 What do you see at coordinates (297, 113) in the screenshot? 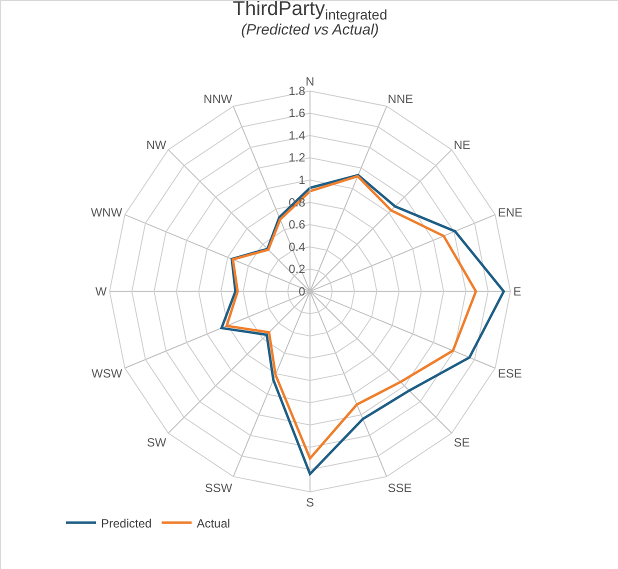
I see `y-tick-label: 1.6` at bounding box center [297, 113].